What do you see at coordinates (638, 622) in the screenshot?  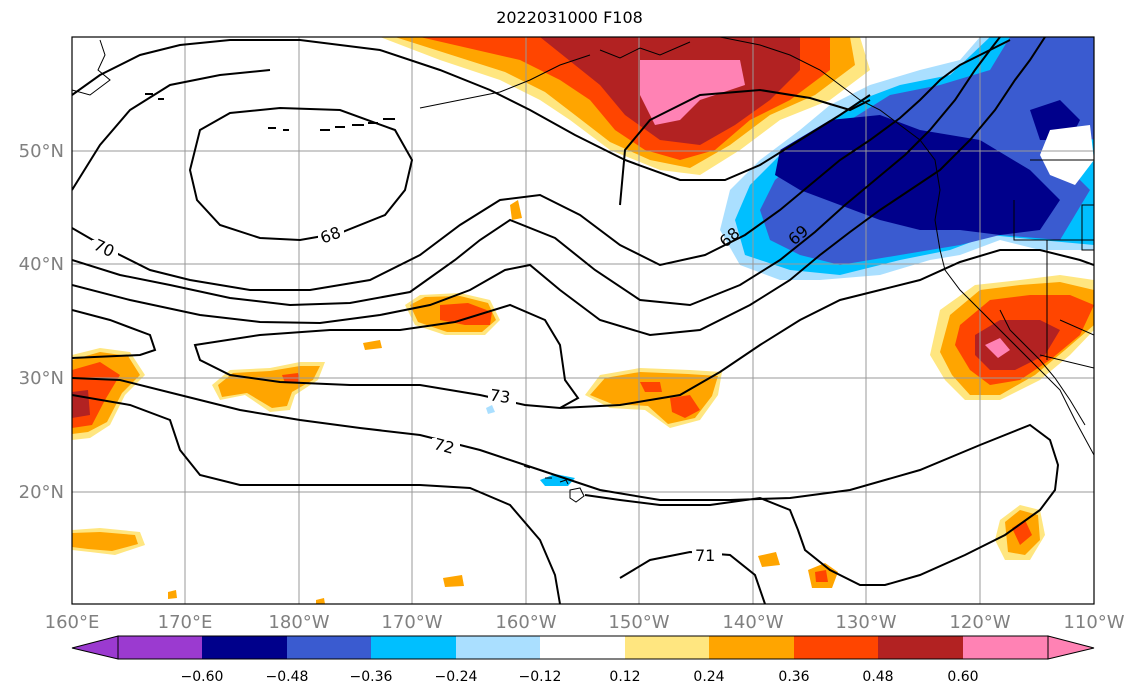 I see `lon-label-150w: 150°W` at bounding box center [638, 622].